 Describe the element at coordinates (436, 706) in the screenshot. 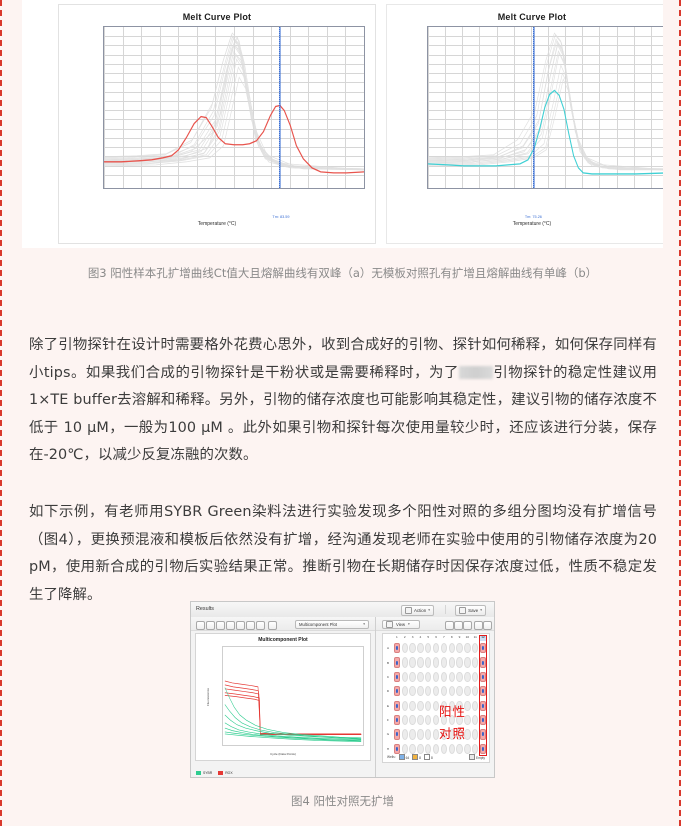

I see `plate-well-E6` at that location.